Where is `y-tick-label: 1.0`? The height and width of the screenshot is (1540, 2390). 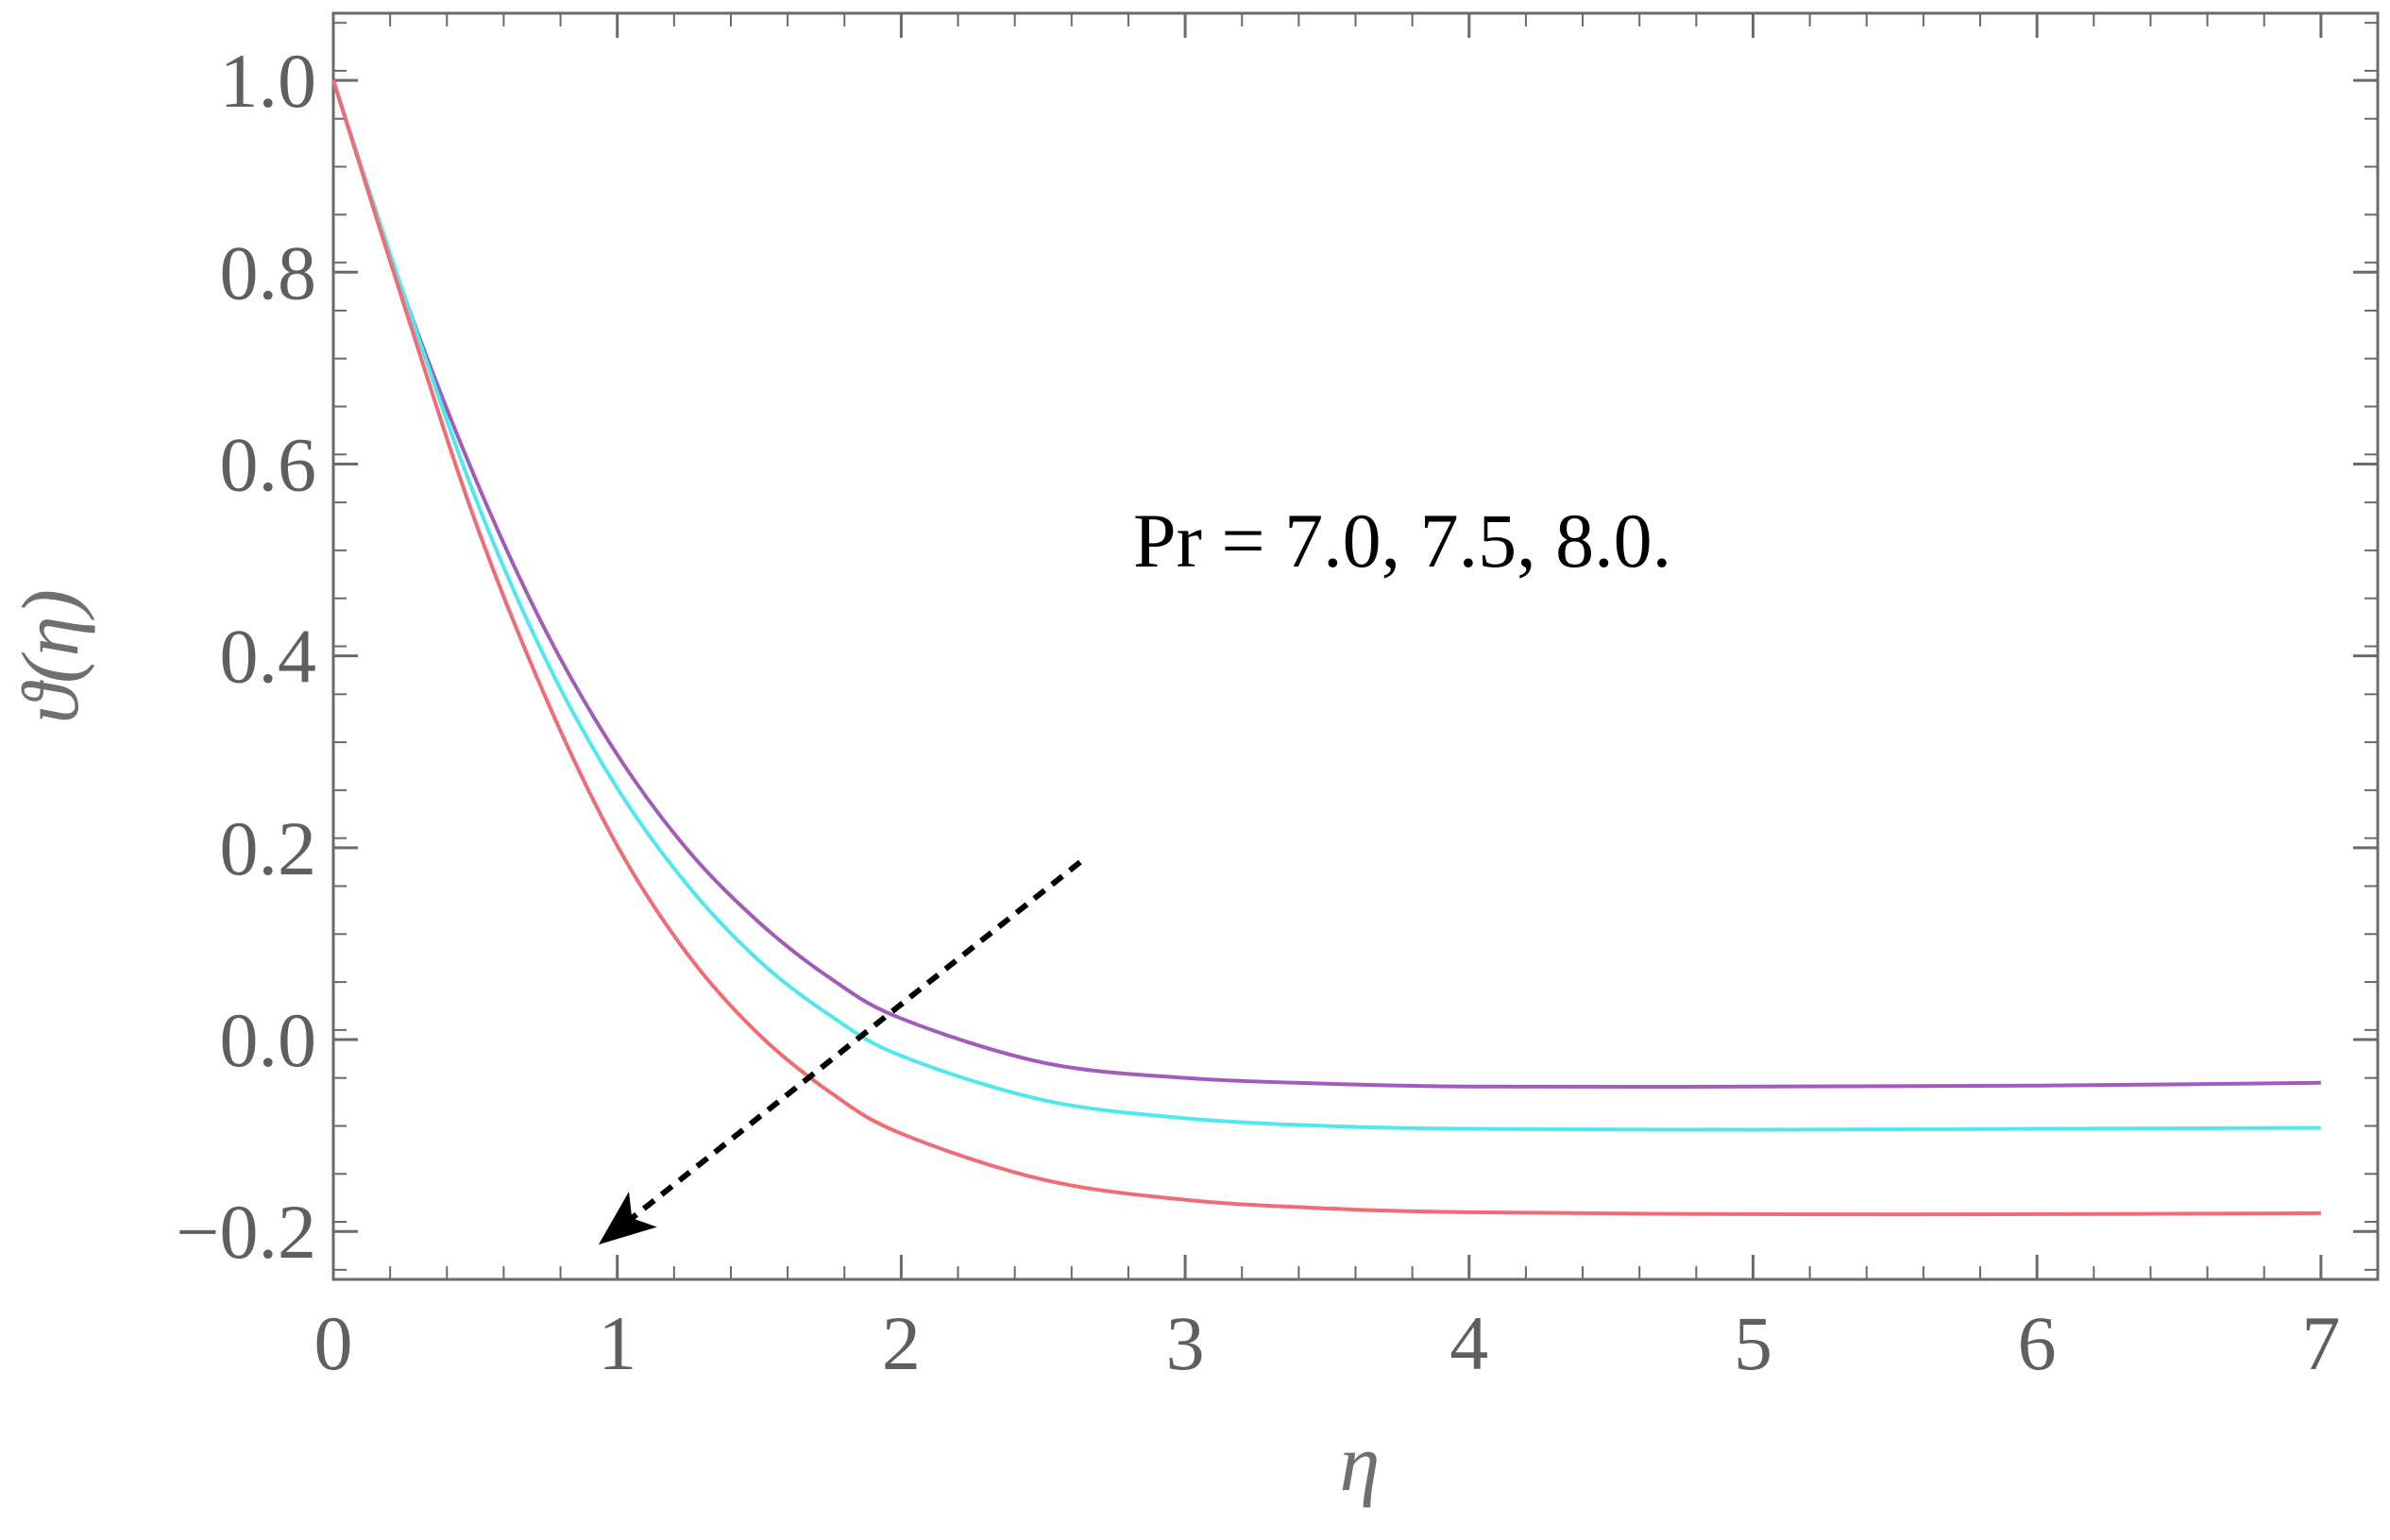 y-tick-label: 1.0 is located at coordinates (268, 81).